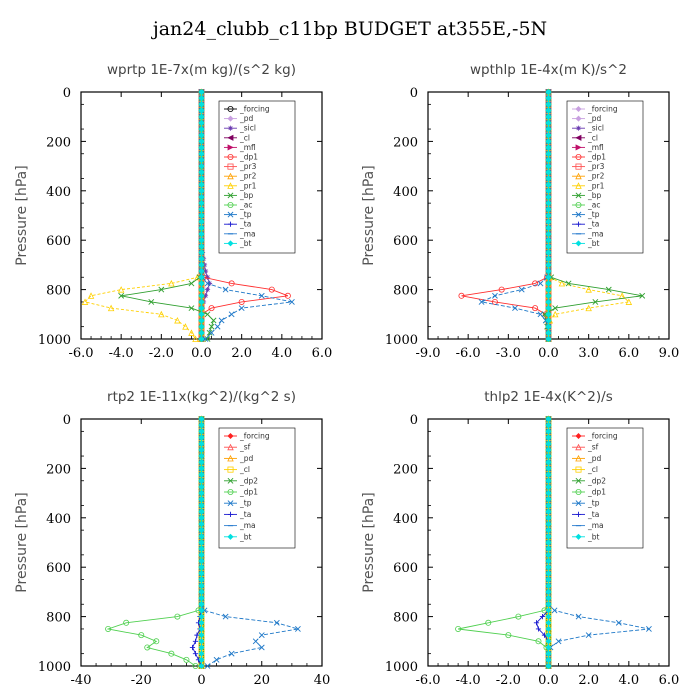 This screenshot has height=700, width=700. I want to click on x-tick-label: 2.0, so click(588, 680).